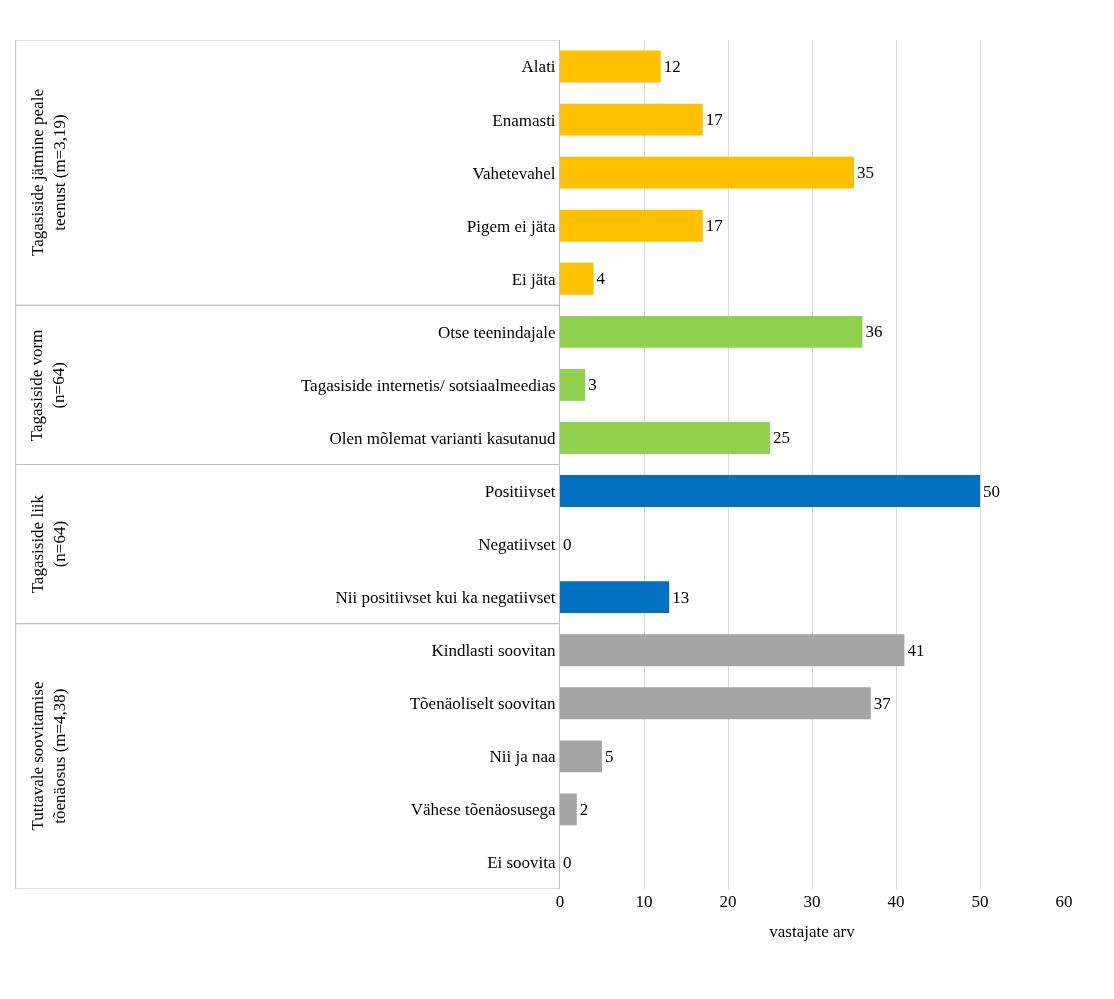  What do you see at coordinates (494, 651) in the screenshot?
I see `y-tick-label: Kindlasti soovitan` at bounding box center [494, 651].